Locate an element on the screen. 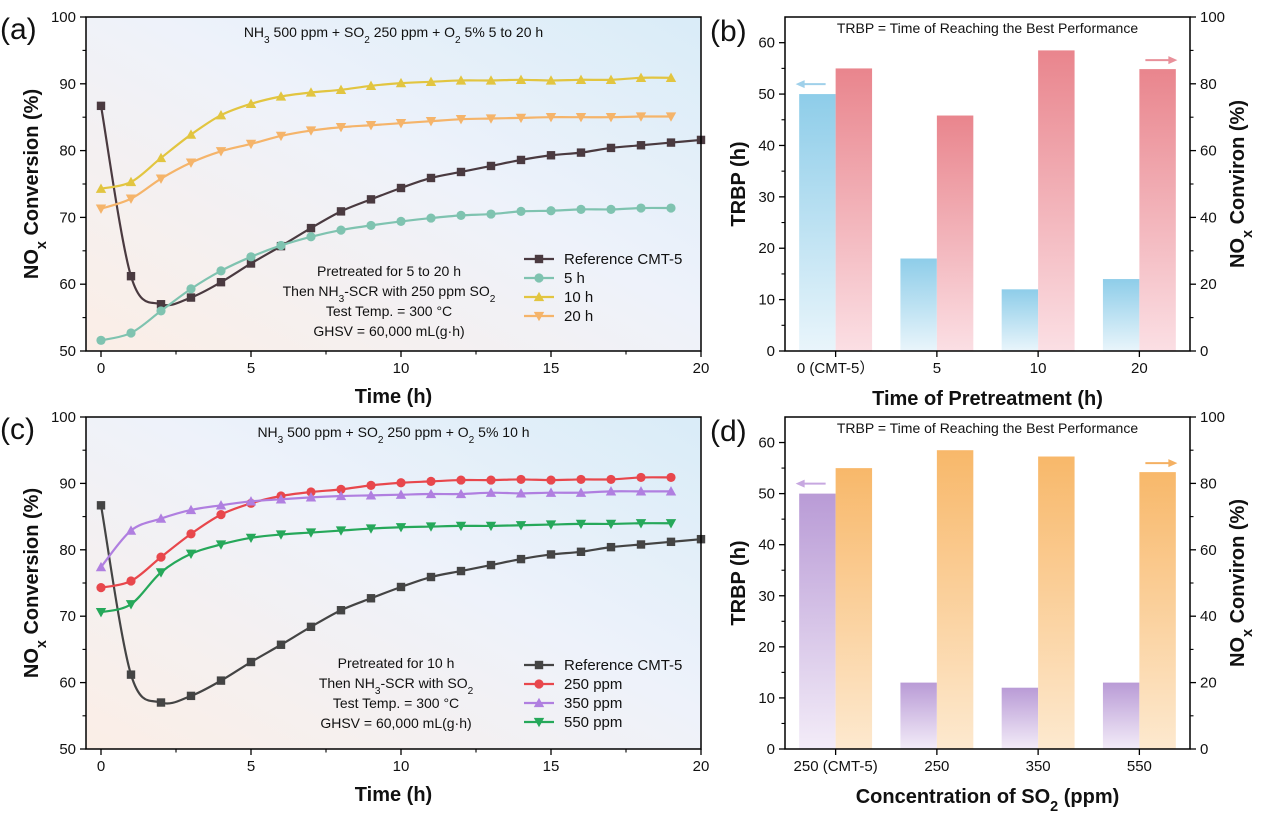 The image size is (1267, 819). y-tick-label: 50 is located at coordinates (766, 494).